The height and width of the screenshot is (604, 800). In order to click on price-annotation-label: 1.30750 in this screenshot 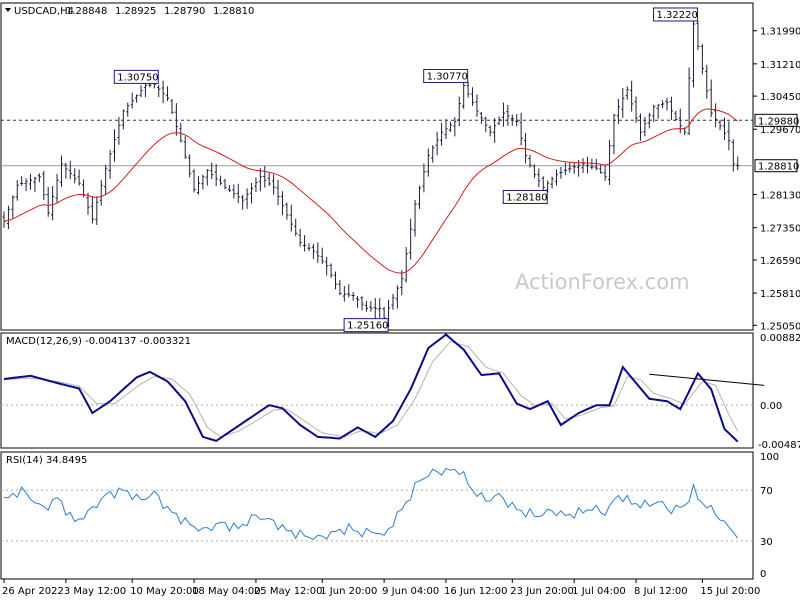, I will do `click(137, 77)`.